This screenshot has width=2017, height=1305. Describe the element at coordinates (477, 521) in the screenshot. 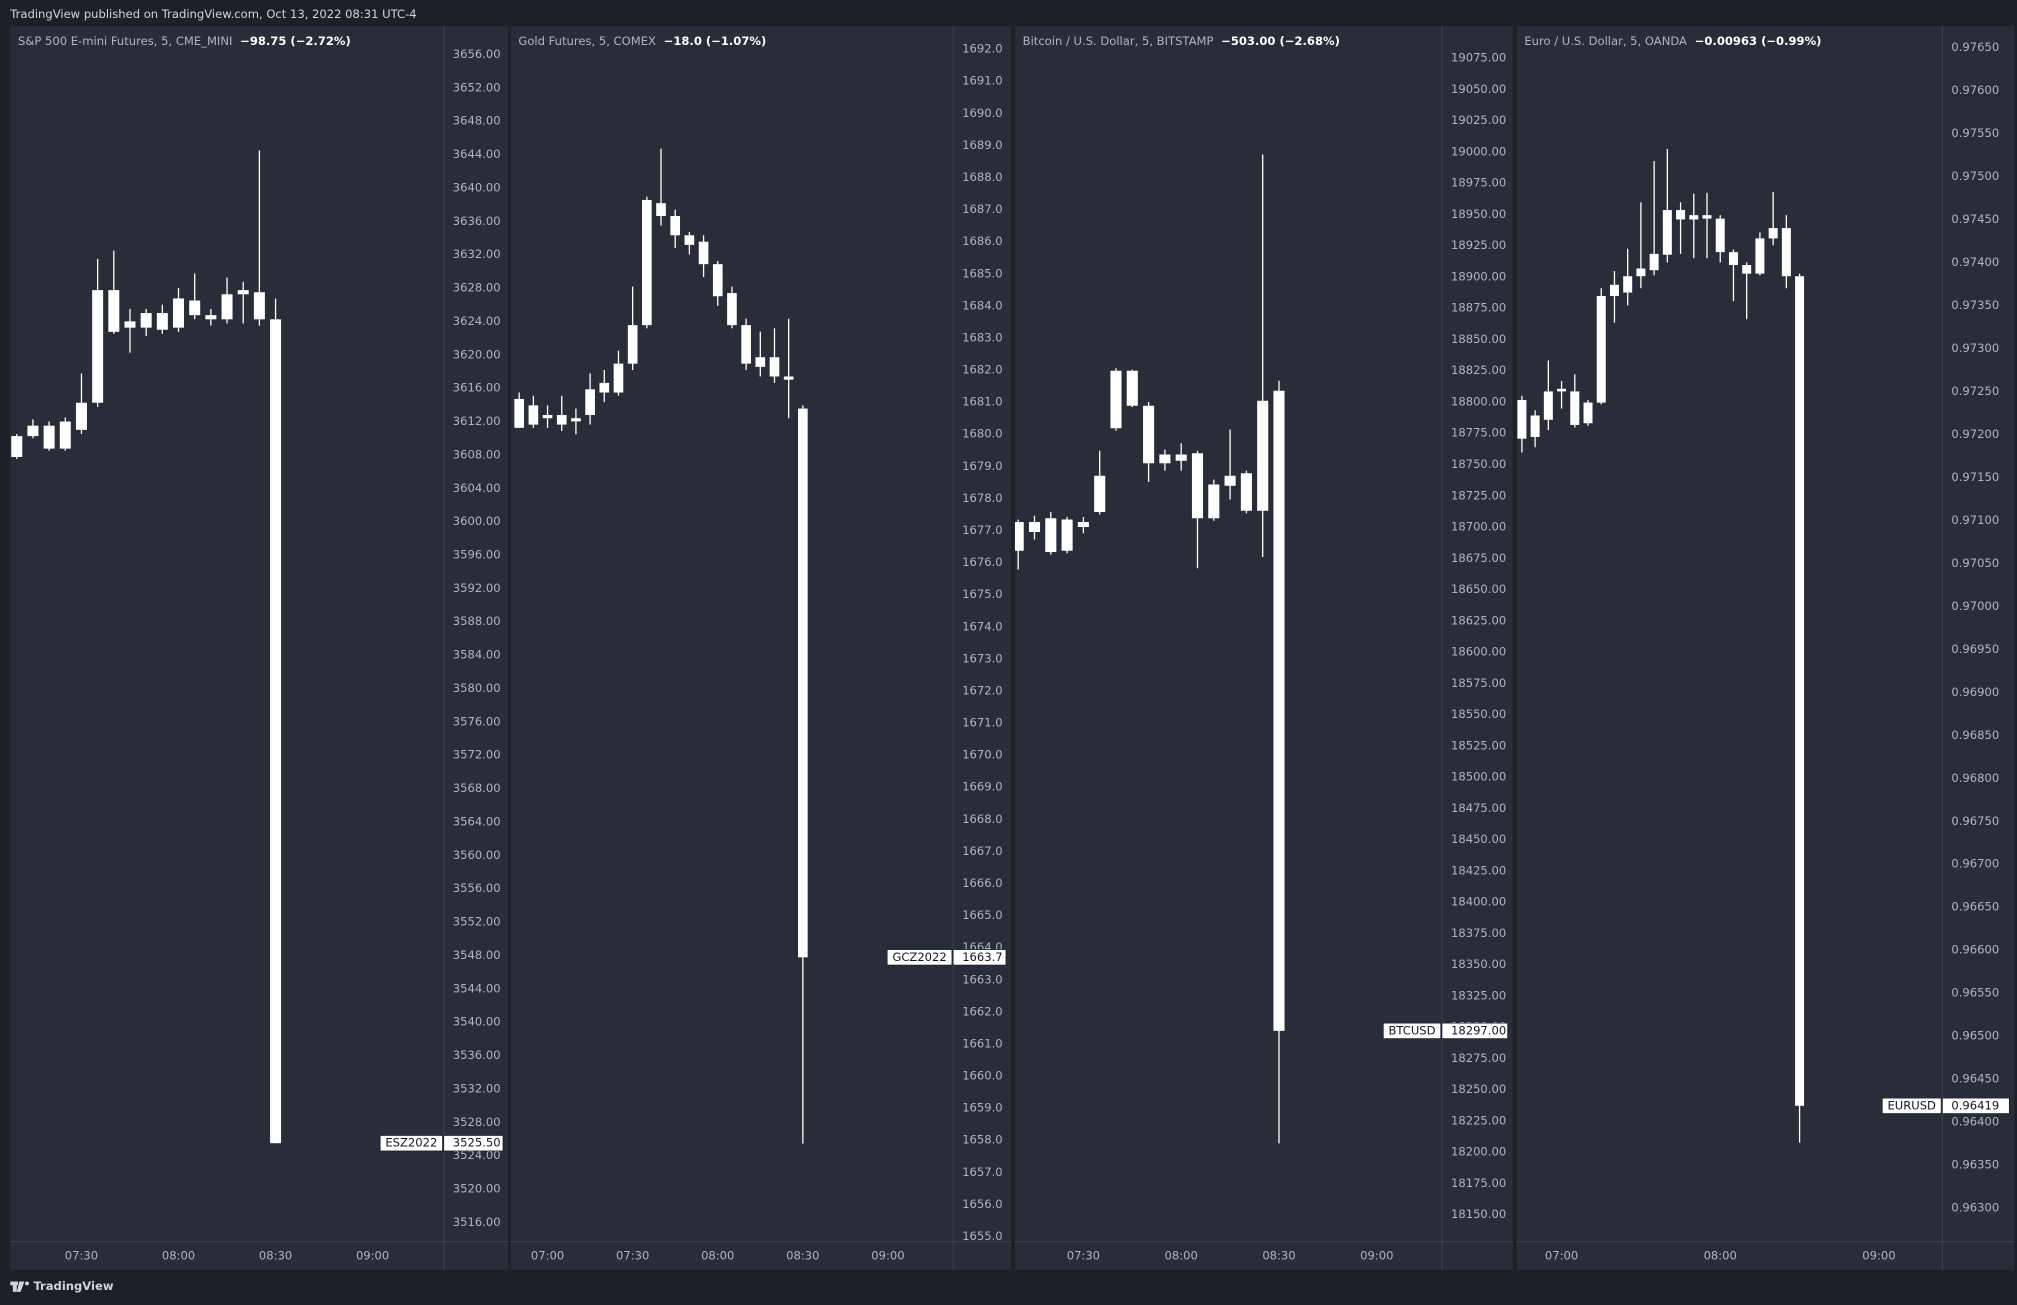

I see `y-tick-label: 3600.00` at that location.